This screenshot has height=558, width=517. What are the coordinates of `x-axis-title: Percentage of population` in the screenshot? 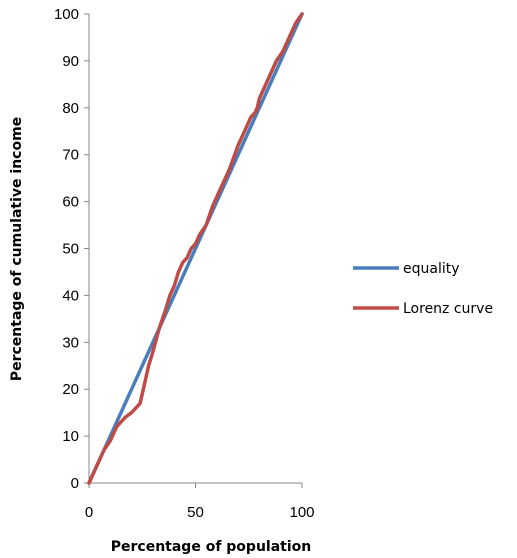 It's located at (211, 547).